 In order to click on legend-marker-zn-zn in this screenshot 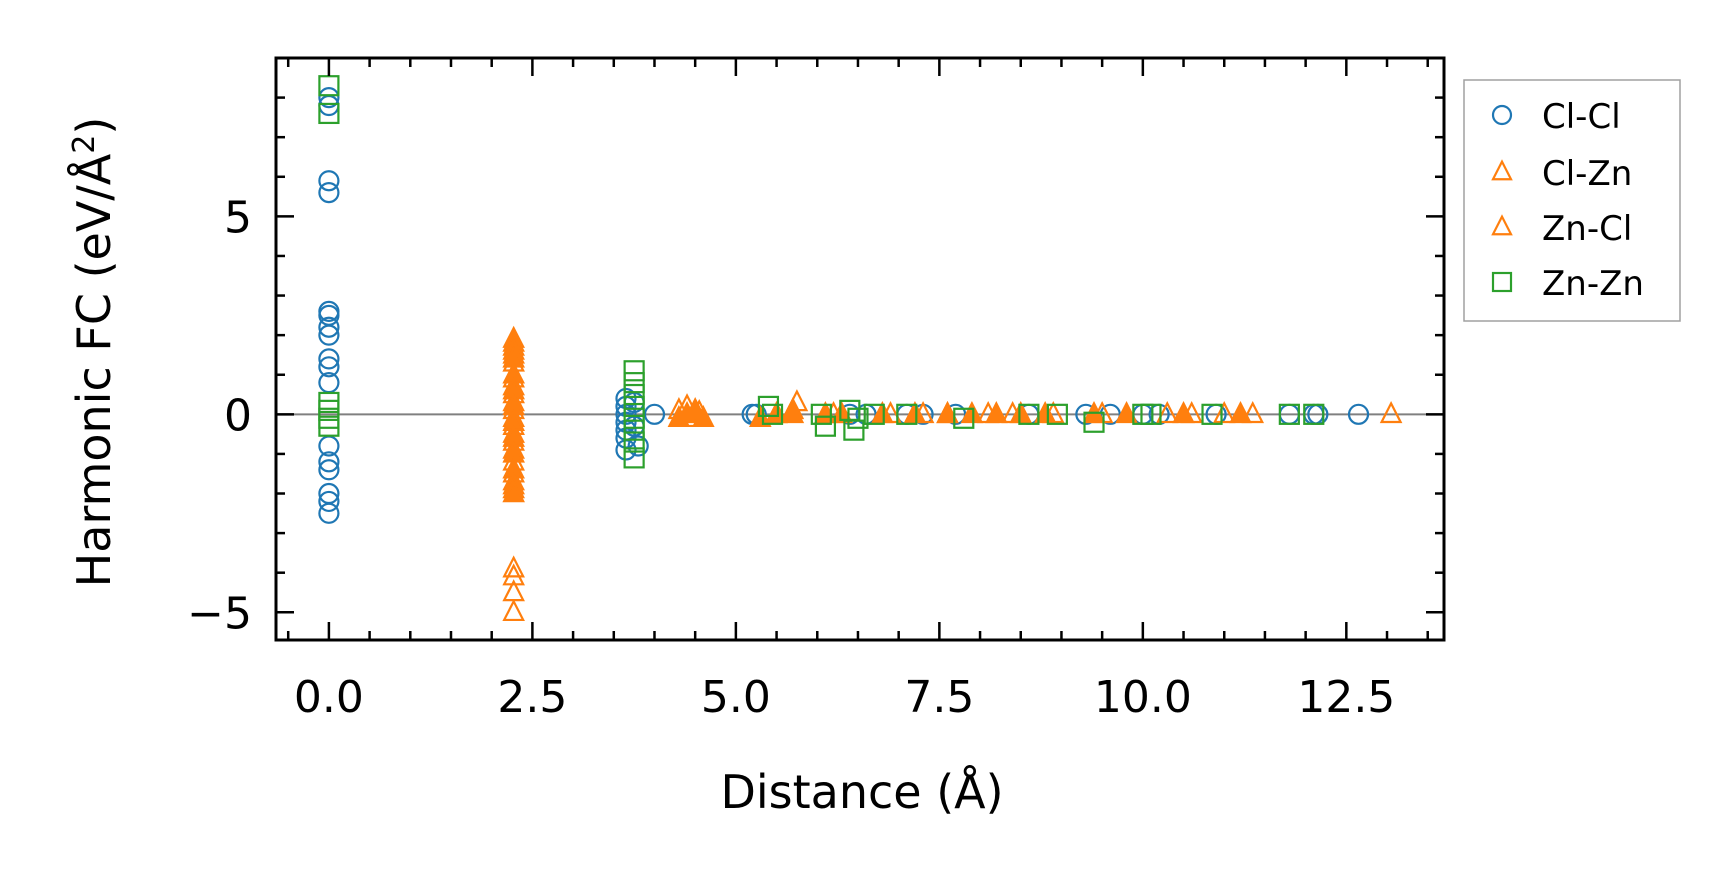, I will do `click(1502, 282)`.